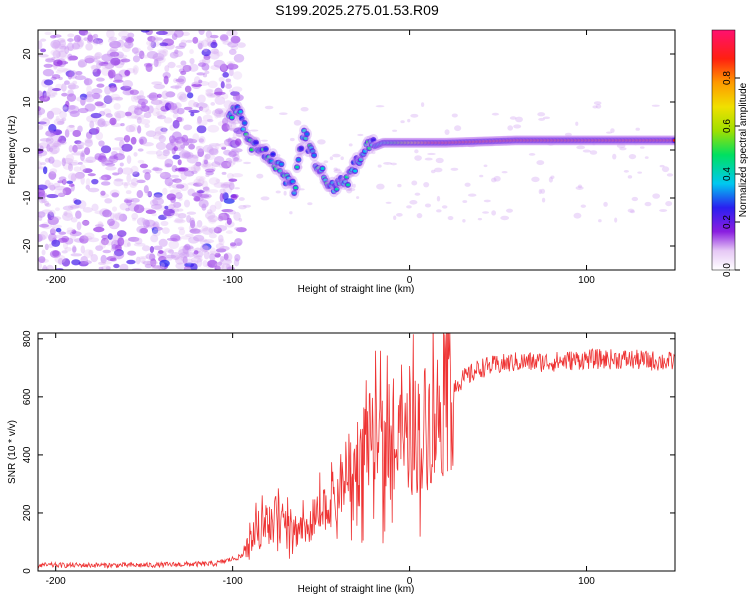  I want to click on colorbar-tick-label-1: 0.2, so click(727, 222).